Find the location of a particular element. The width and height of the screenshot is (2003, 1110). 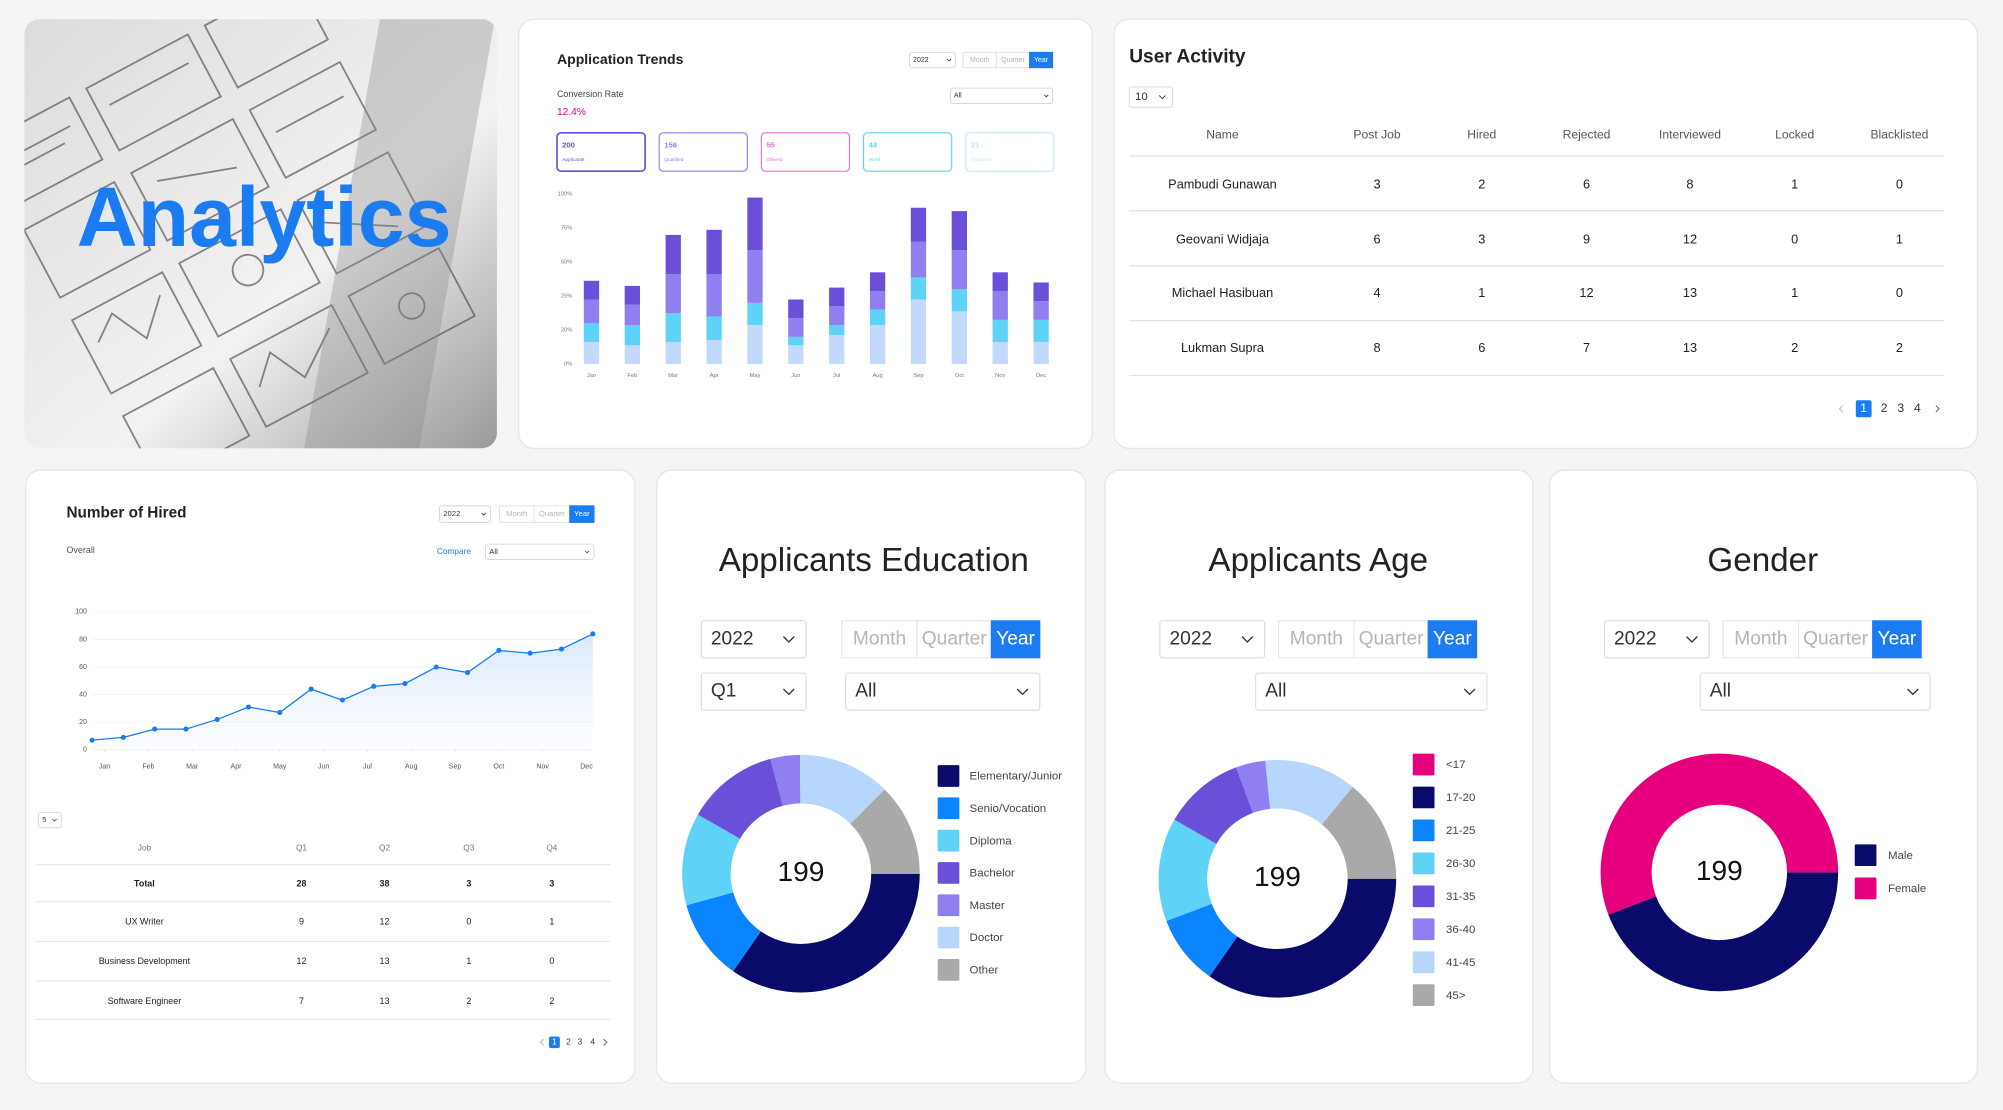

filter-select-text: All is located at coordinates (493, 551).